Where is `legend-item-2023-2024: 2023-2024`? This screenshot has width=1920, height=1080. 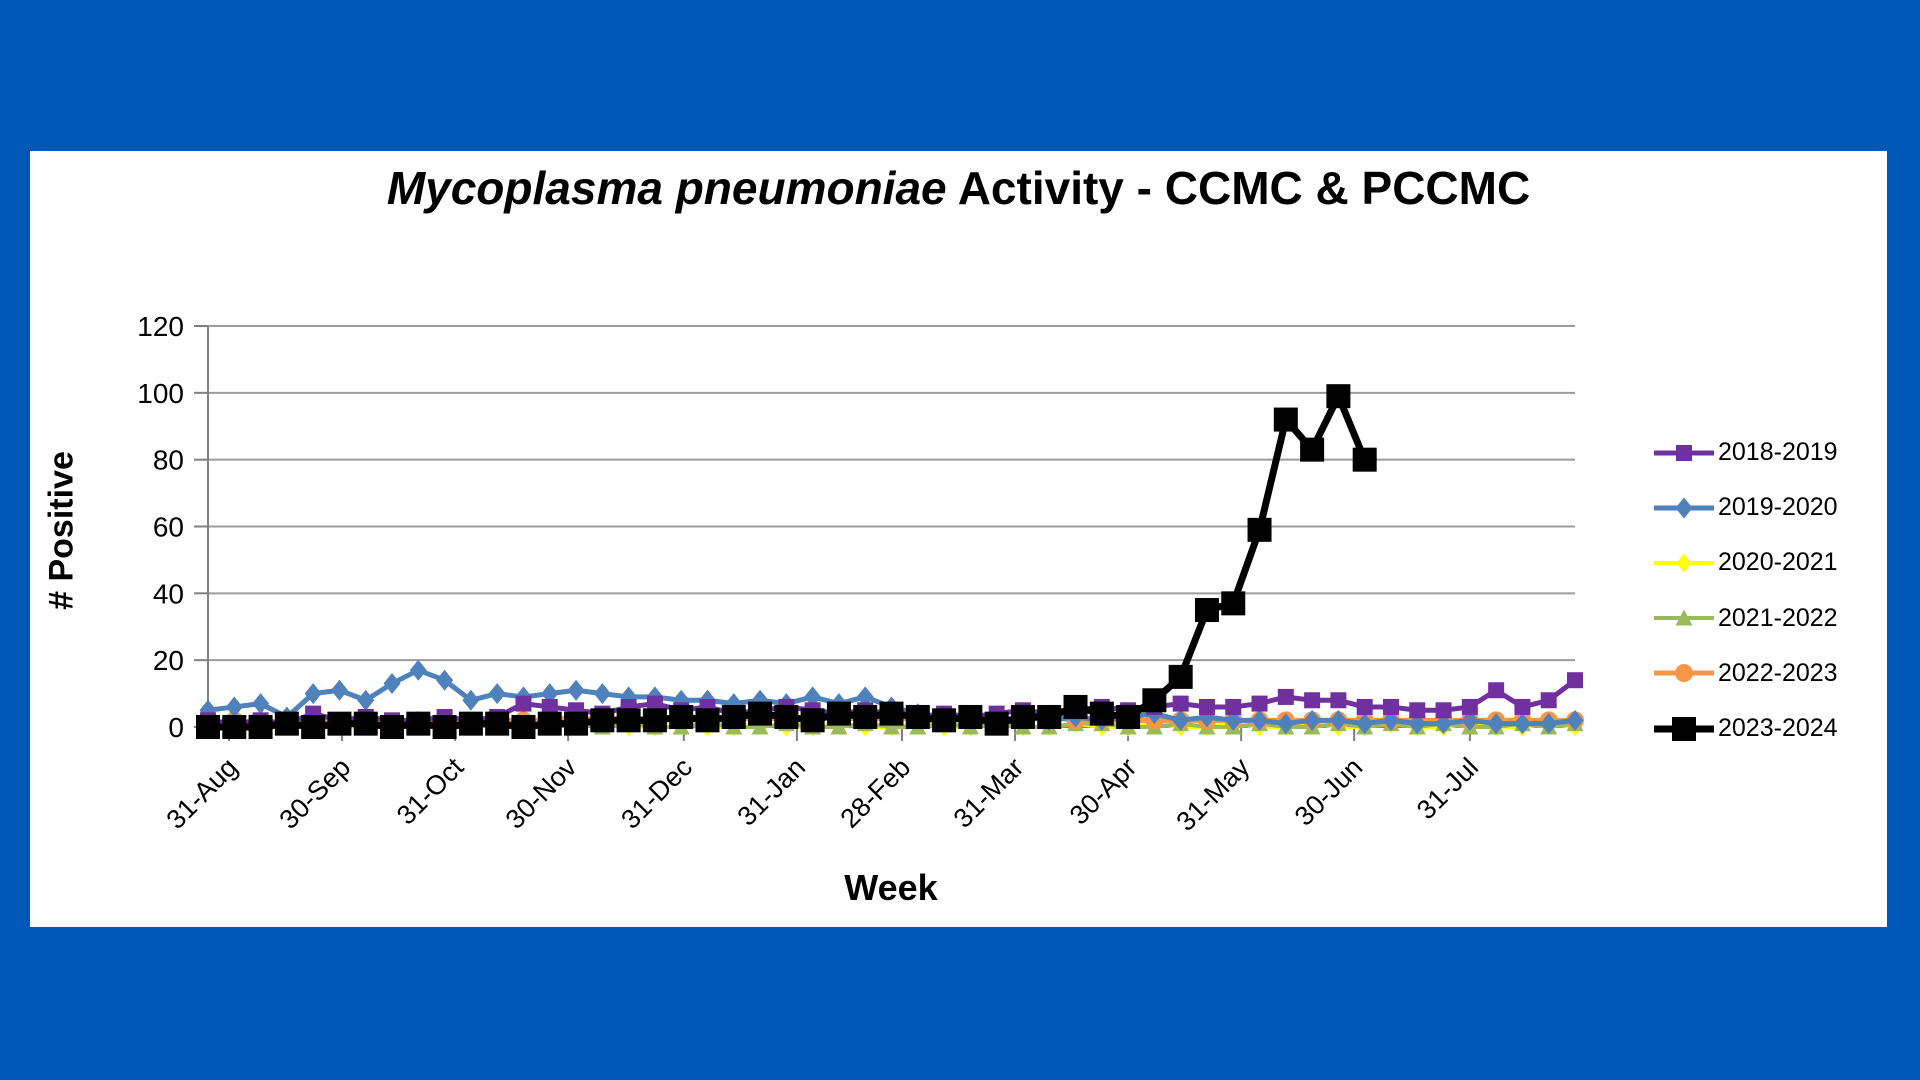 legend-item-2023-2024: 2023-2024 is located at coordinates (1745, 728).